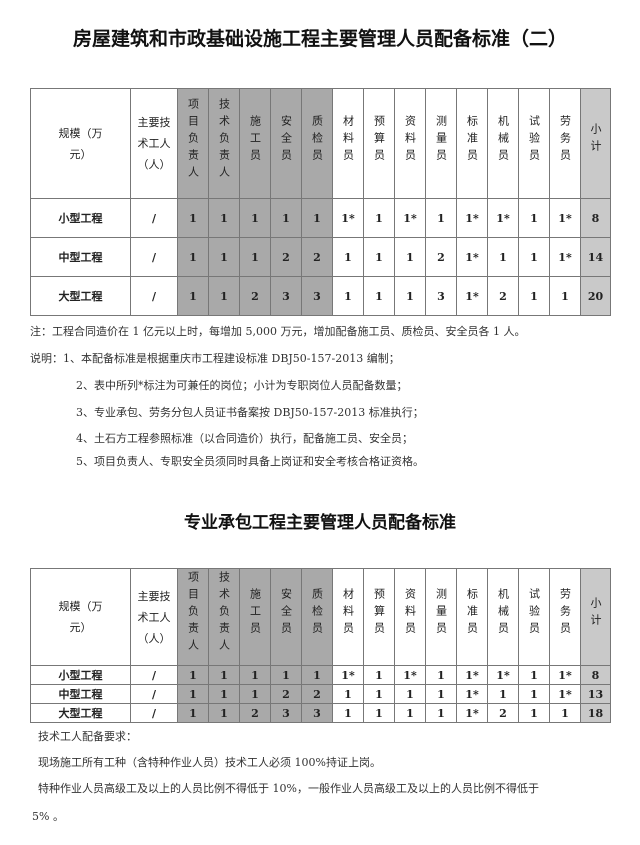 The height and width of the screenshot is (845, 640). I want to click on table-row: 中型工程/1 1 1 2 2 1 1 1 1 1* 1 1 1* 13, so click(320, 694).